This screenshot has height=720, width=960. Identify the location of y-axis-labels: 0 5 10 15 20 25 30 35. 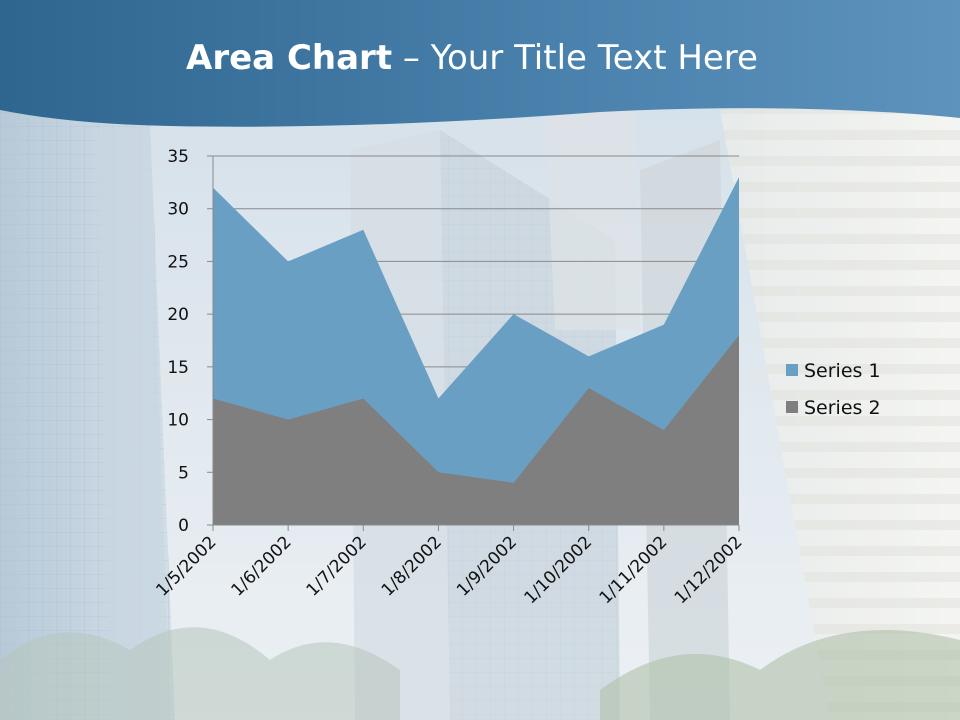
(178, 341).